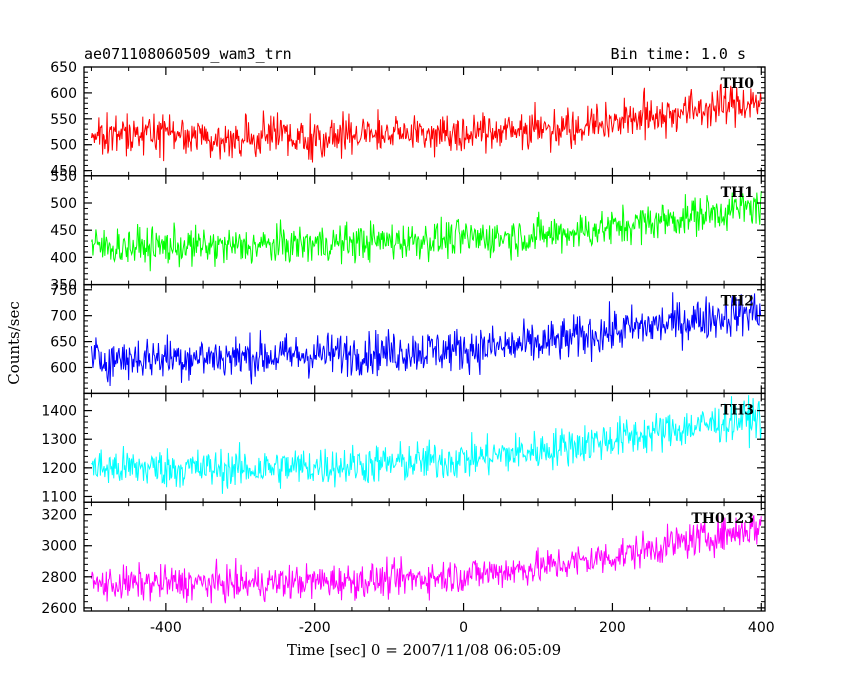 The image size is (850, 680). I want to click on panel-th0123: 2600 2800 3000 3200 TH0123, so click(403, 559).